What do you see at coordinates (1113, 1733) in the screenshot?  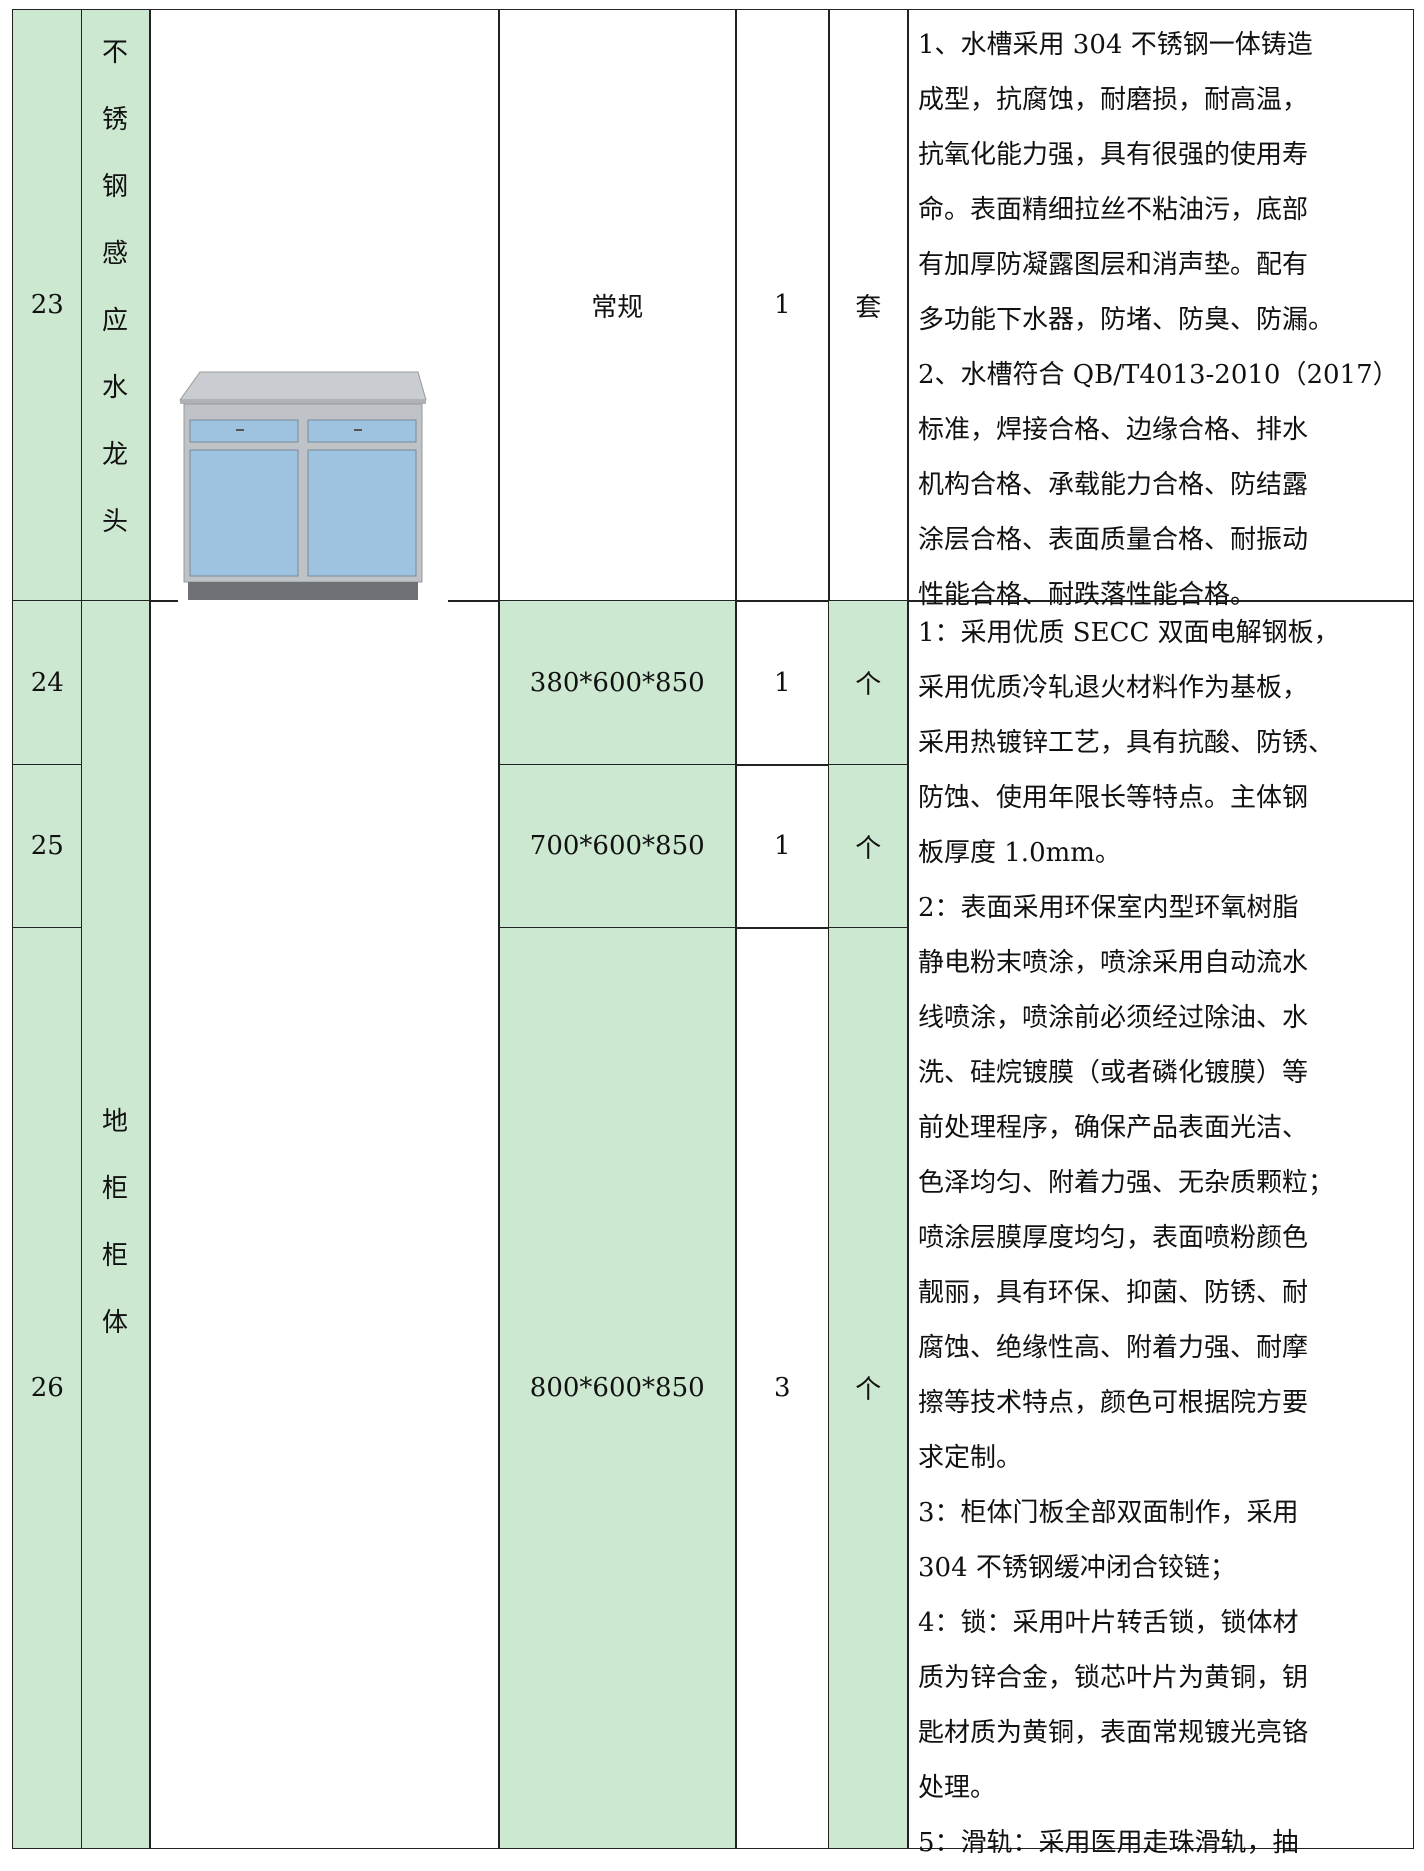 I see `description-line: 匙材质为黄铜，表面常规镀光亮铬` at bounding box center [1113, 1733].